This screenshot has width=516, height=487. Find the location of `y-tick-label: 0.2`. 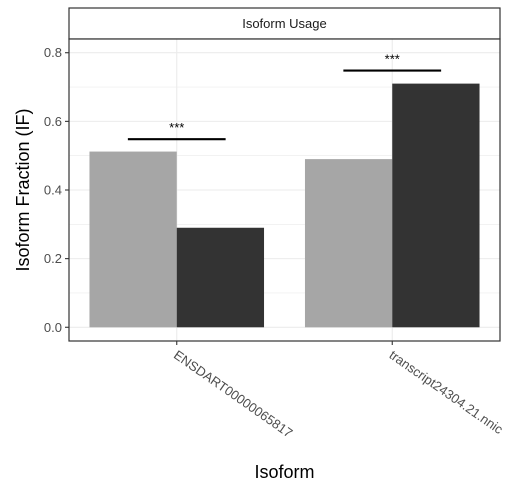

y-tick-label: 0.2 is located at coordinates (53, 258).